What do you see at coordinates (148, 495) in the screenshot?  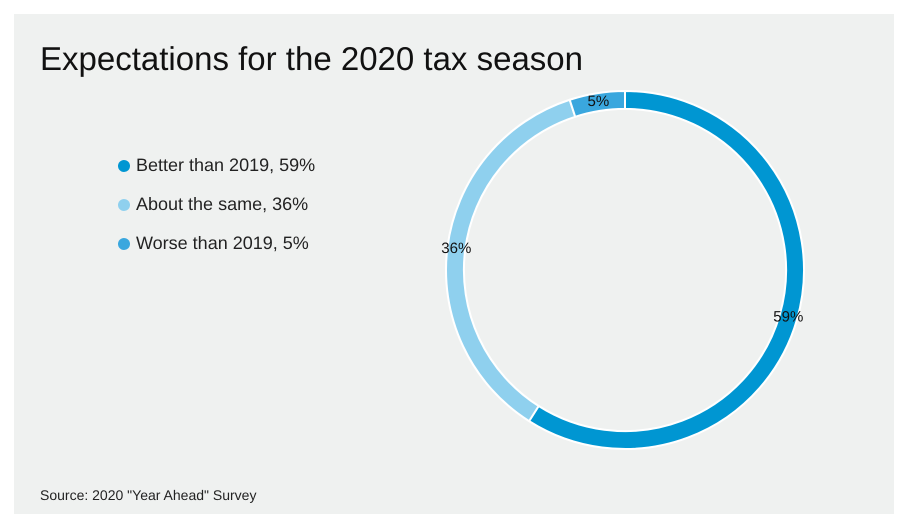 I see `source-note: Source: 2020 "Year Ahead" Survey` at bounding box center [148, 495].